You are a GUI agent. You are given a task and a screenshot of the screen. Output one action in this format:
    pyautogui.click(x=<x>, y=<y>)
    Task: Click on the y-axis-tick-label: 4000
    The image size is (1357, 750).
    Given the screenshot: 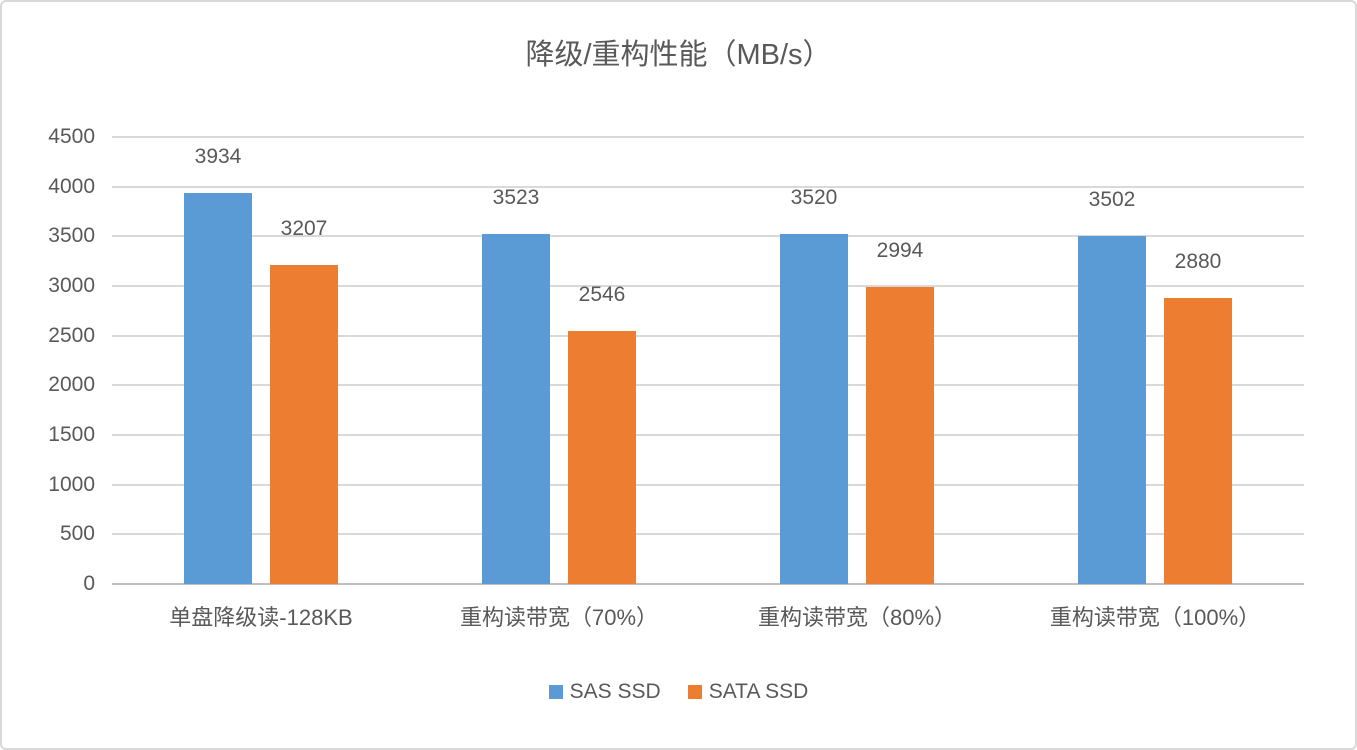 What is the action you would take?
    pyautogui.click(x=71, y=186)
    